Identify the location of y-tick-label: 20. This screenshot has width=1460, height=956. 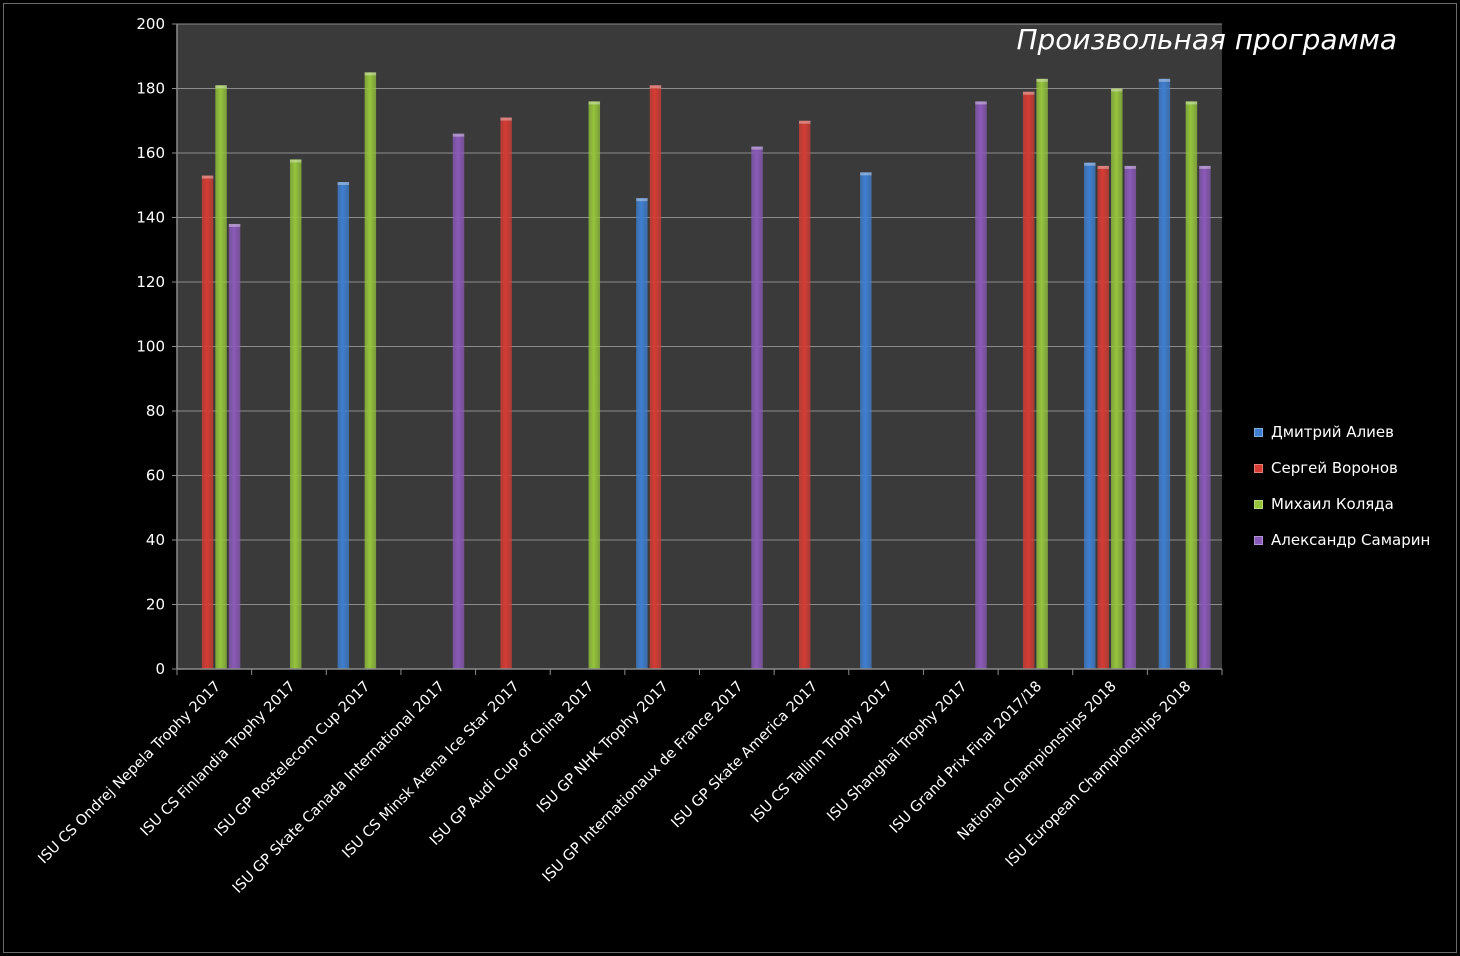
(155, 605).